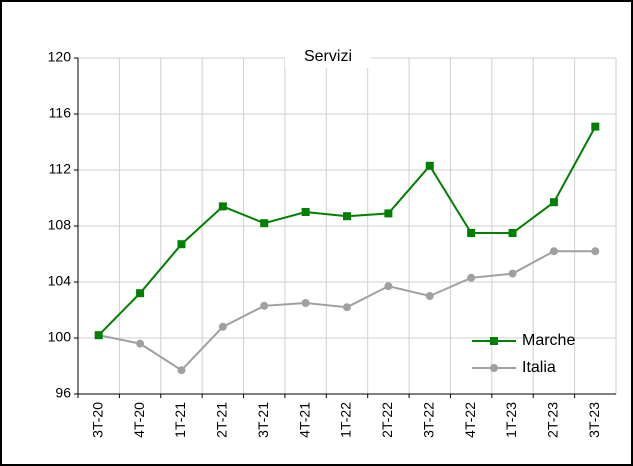  I want to click on y-tick-label: 96, so click(63, 393).